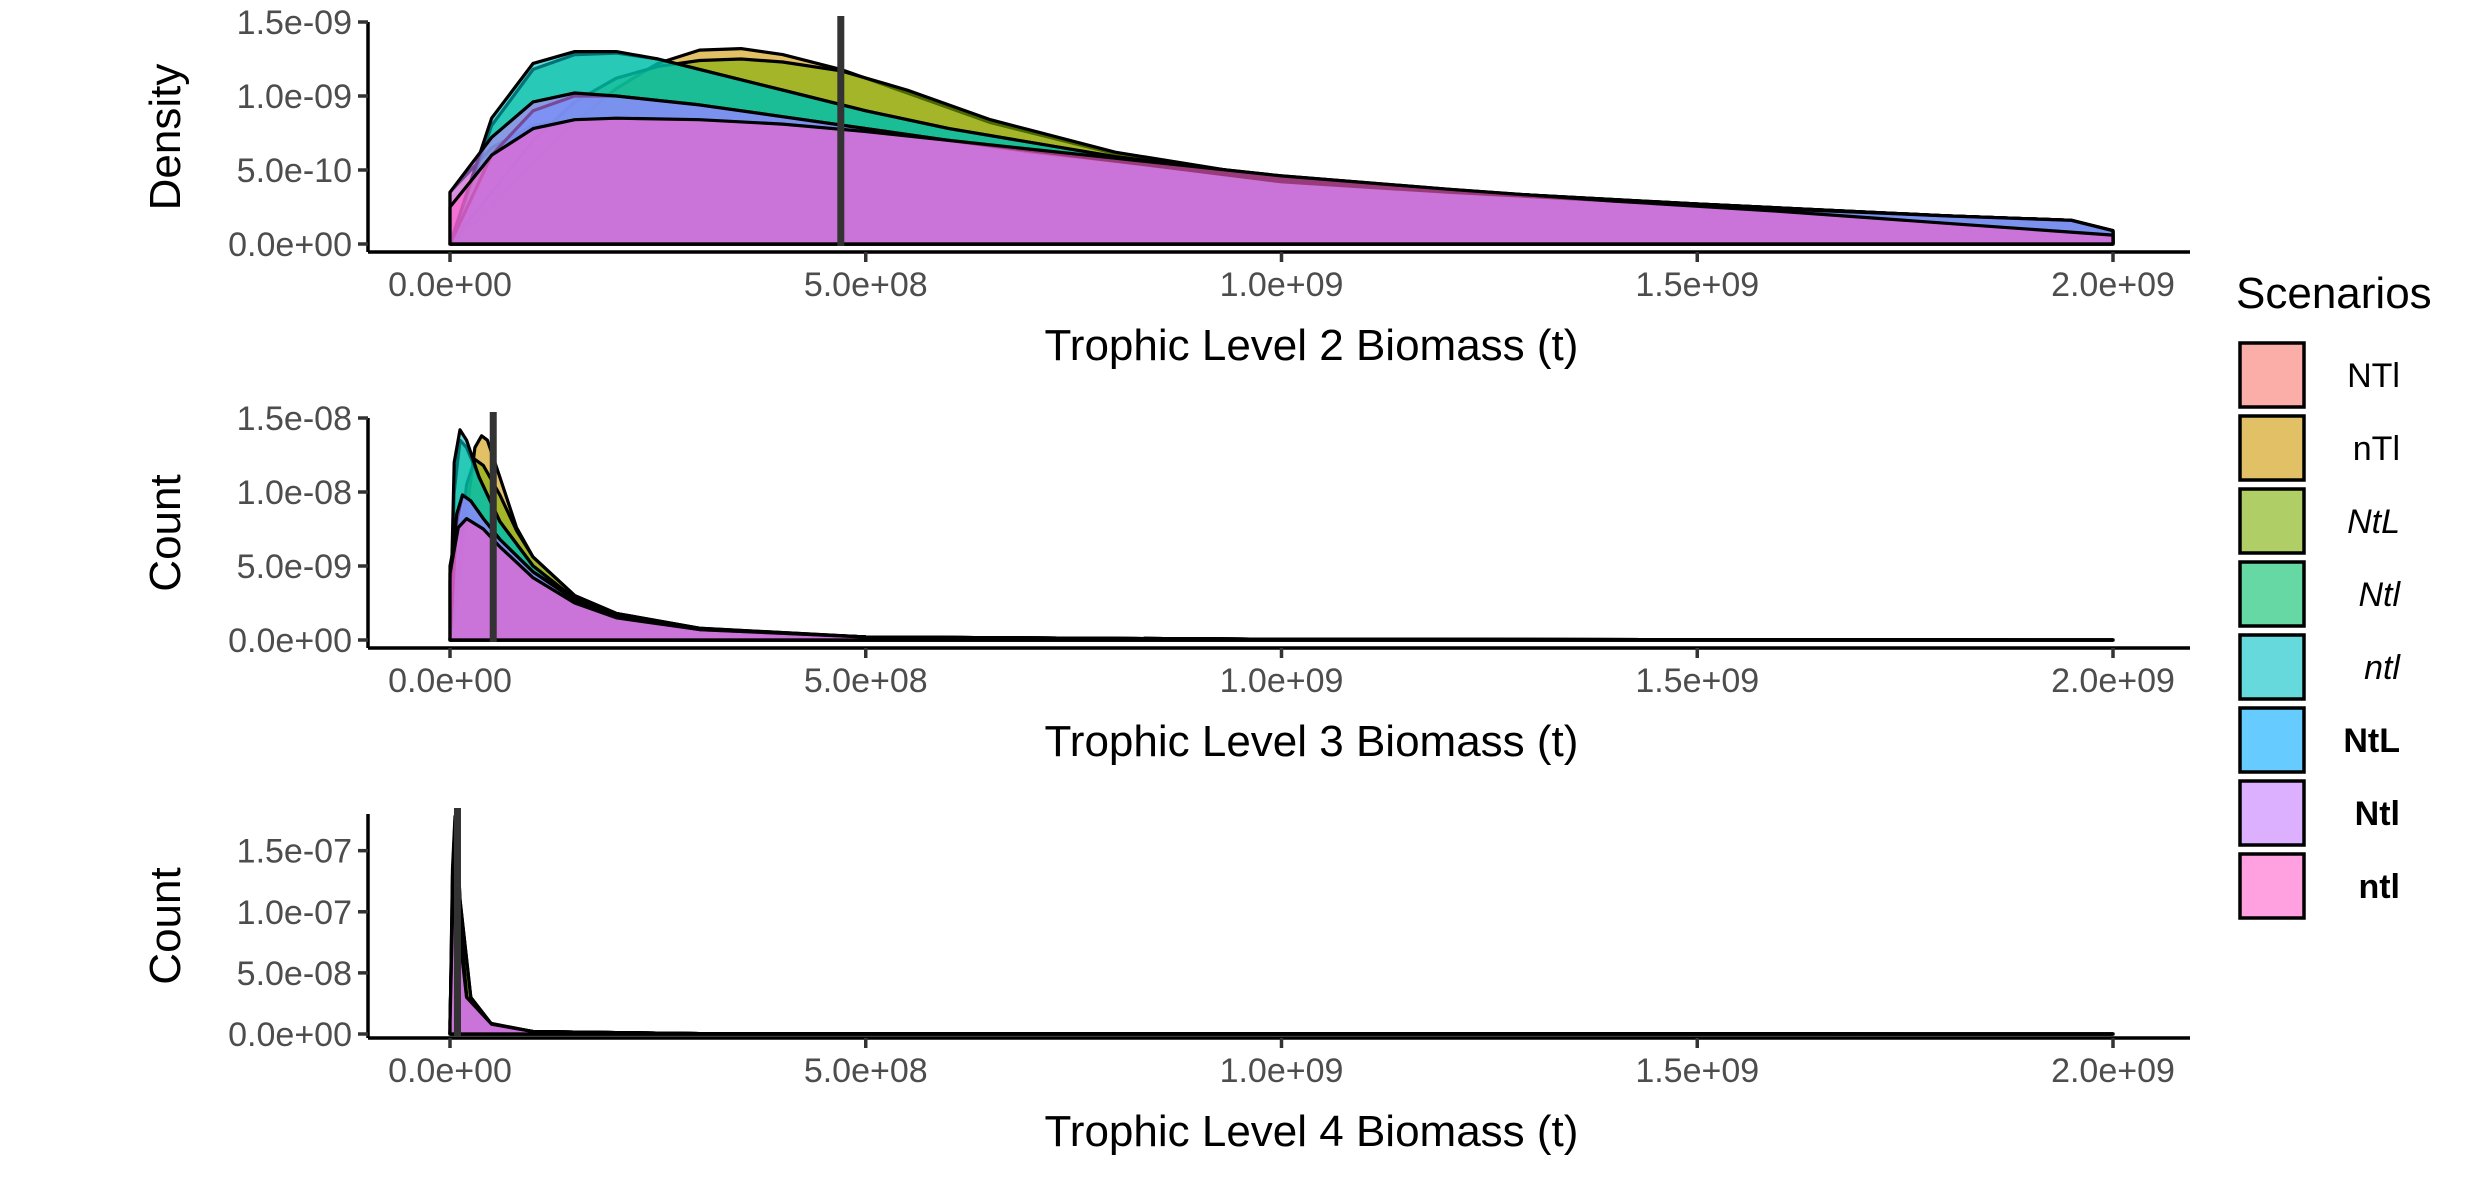 This screenshot has height=1186, width=2480. Describe the element at coordinates (294, 171) in the screenshot. I see `y-tick-label: 5.0e-10` at that location.